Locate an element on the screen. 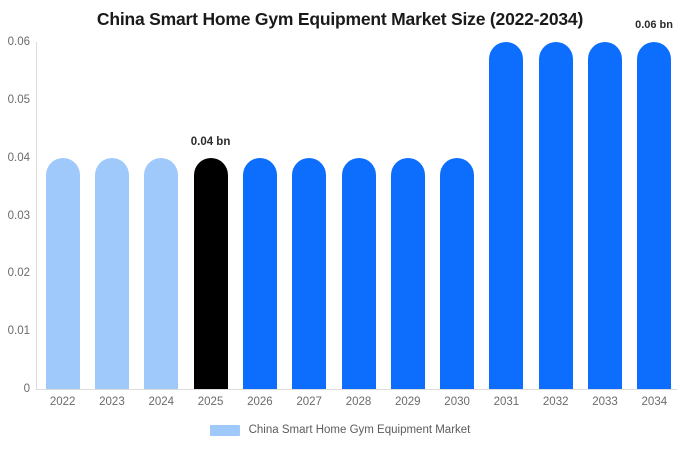 This screenshot has width=680, height=450. y-axis-tick-3: 0.03 is located at coordinates (18, 215).